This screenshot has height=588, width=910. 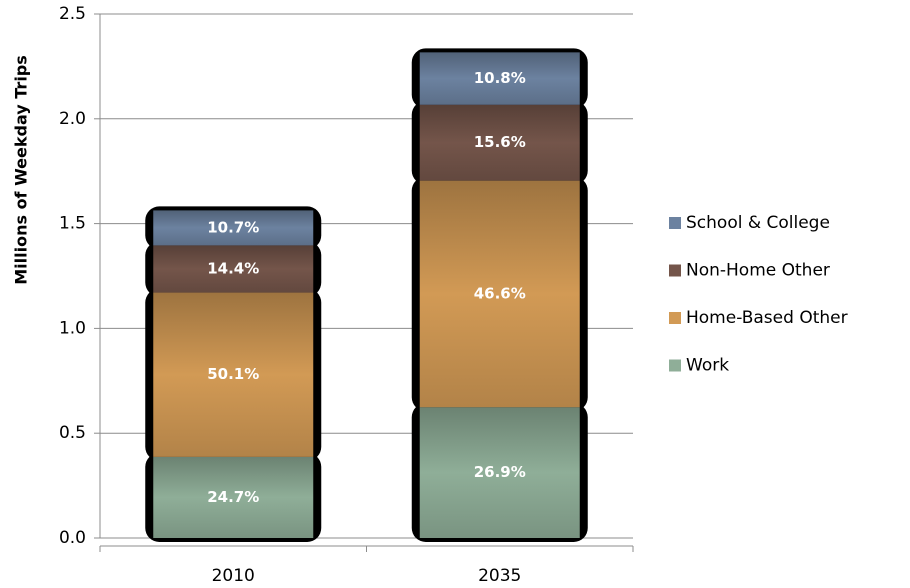 I want to click on segment-label: 10.8%, so click(x=500, y=78).